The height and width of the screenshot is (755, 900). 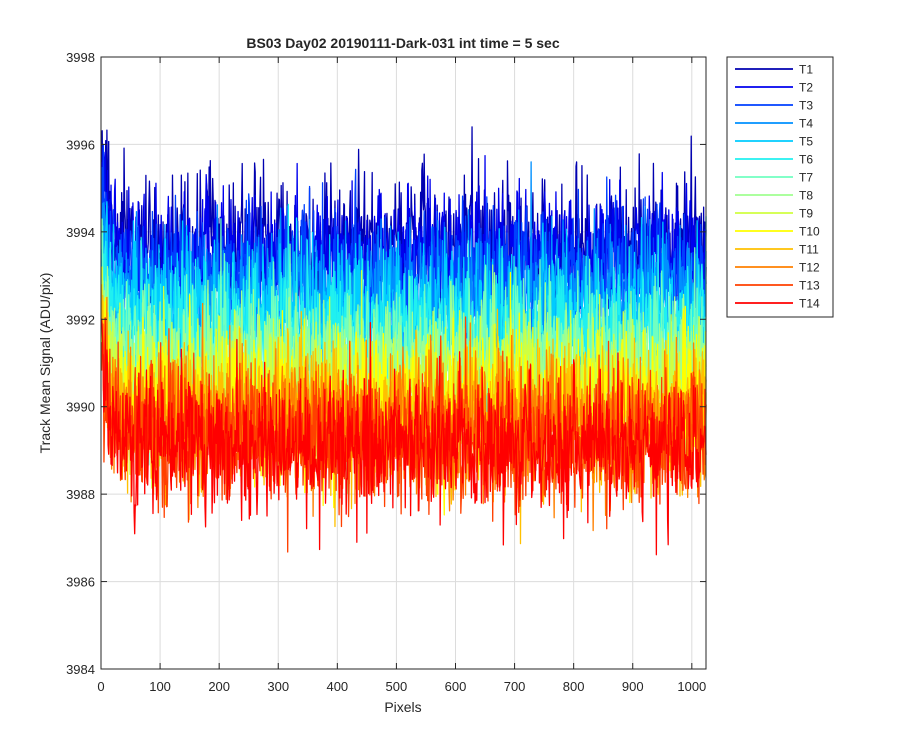 I want to click on legend-label: T2, so click(x=806, y=88).